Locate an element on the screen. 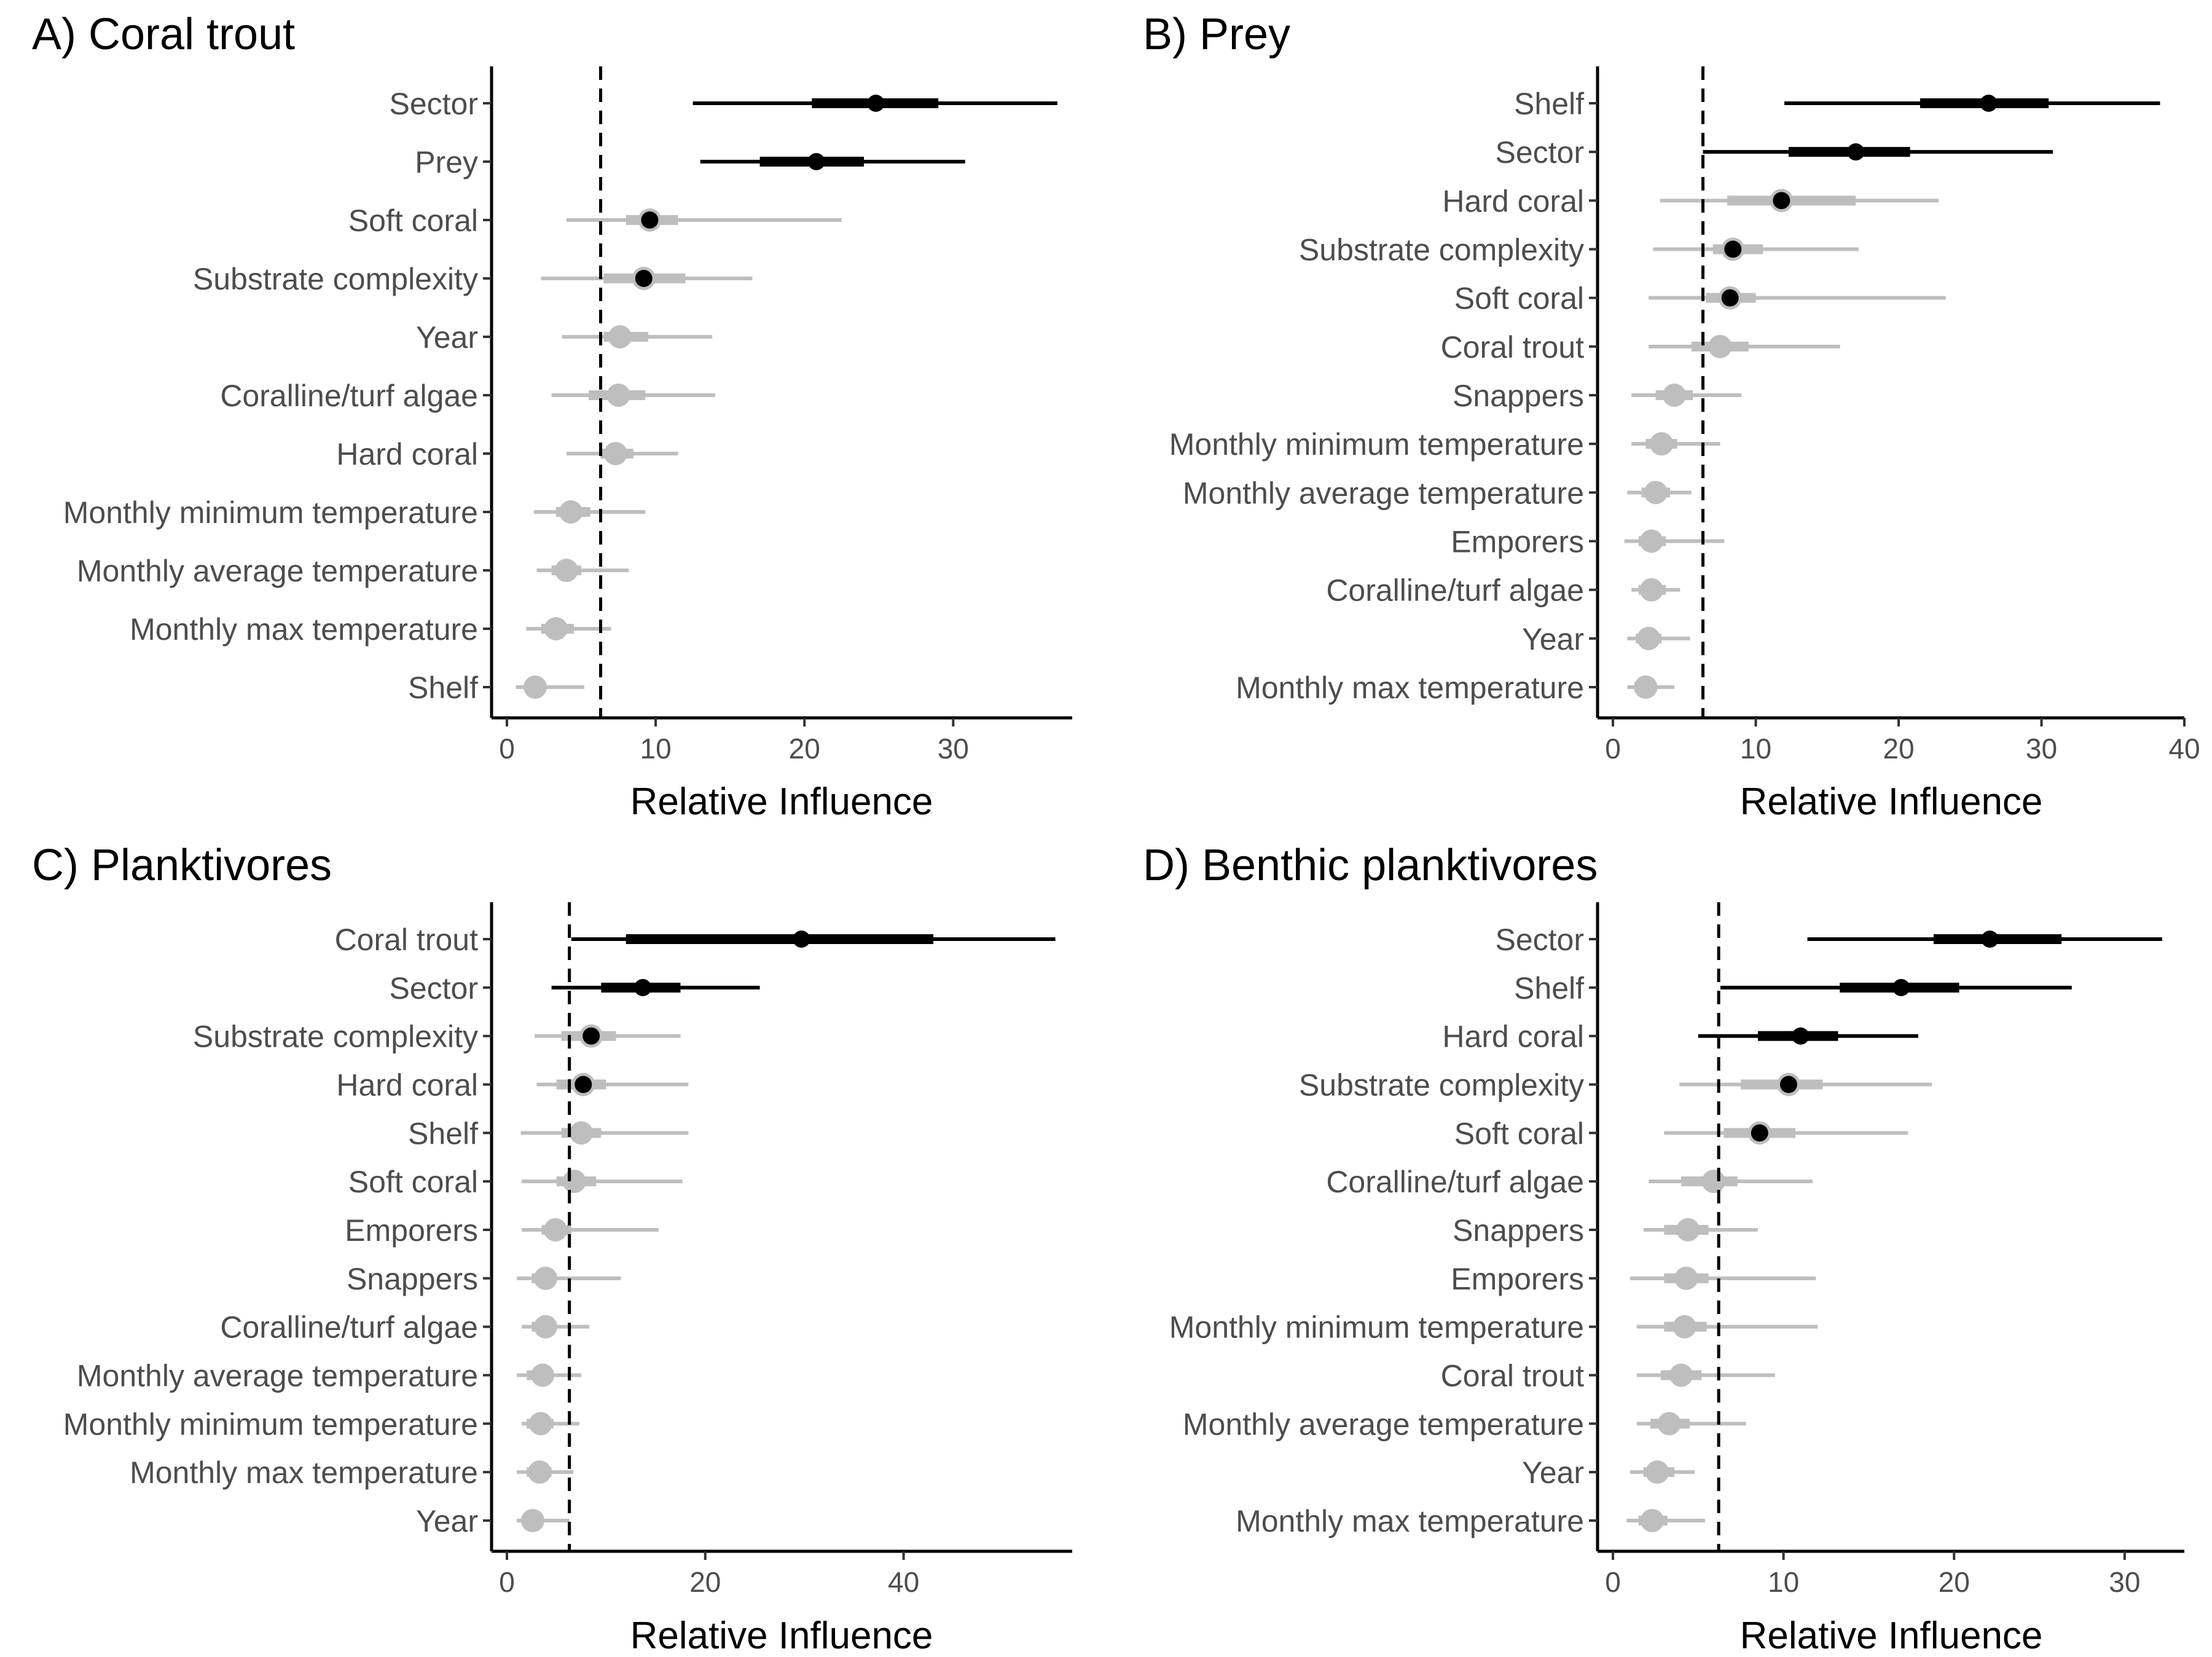 Image resolution: width=2212 pixels, height=1657 pixels. panel-a-x-axis-title: Relative Influence is located at coordinates (781, 802).